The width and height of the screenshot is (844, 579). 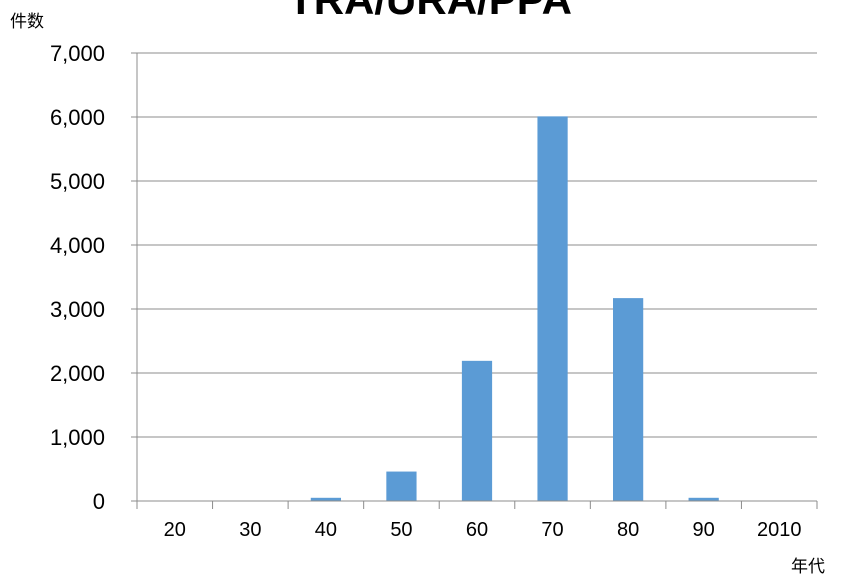 I want to click on x-tick-label: 2010, so click(x=779, y=530).